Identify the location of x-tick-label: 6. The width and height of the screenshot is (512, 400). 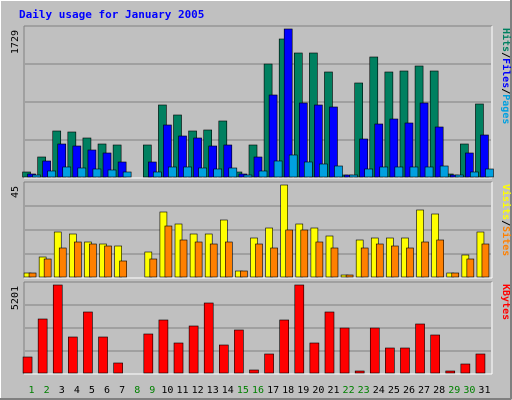
(107, 390).